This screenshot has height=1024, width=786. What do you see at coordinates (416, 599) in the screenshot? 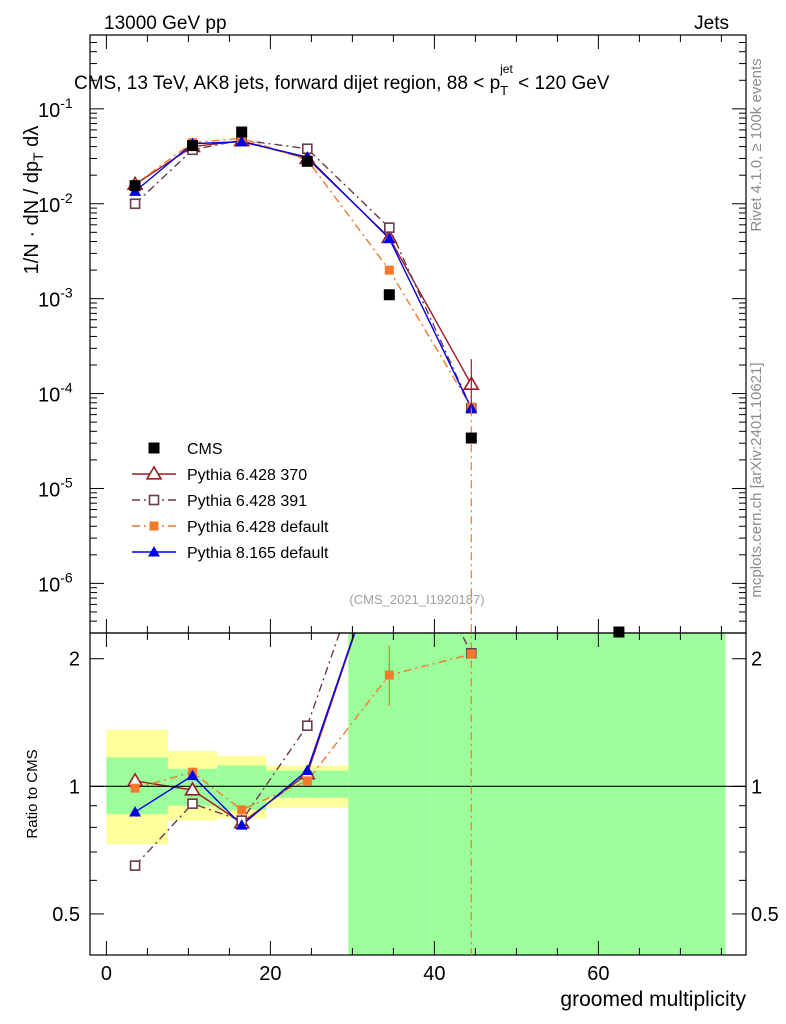
I see `analysis-id: (CMS_2021_I1920187)` at bounding box center [416, 599].